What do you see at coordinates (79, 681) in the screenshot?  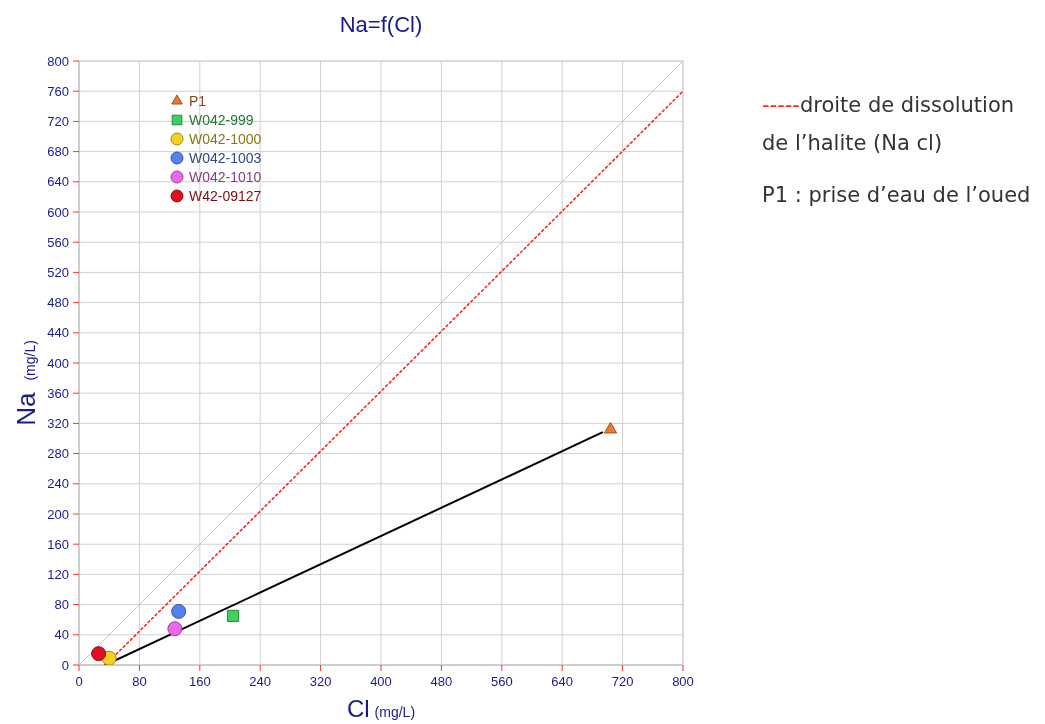 I see `x-tick-label: 0` at bounding box center [79, 681].